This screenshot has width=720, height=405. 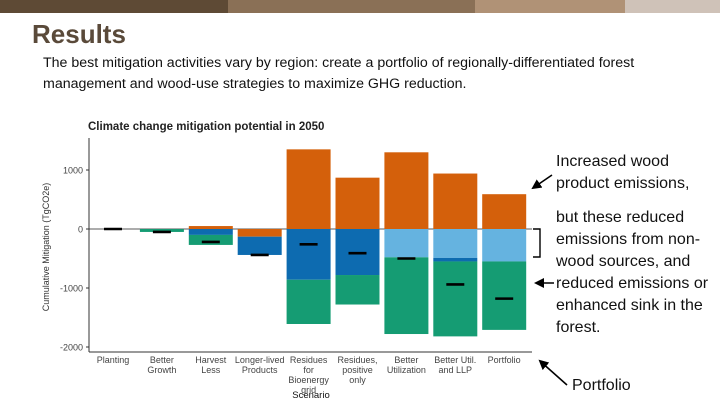 I want to click on y-tick-label: 1000, so click(x=73, y=171).